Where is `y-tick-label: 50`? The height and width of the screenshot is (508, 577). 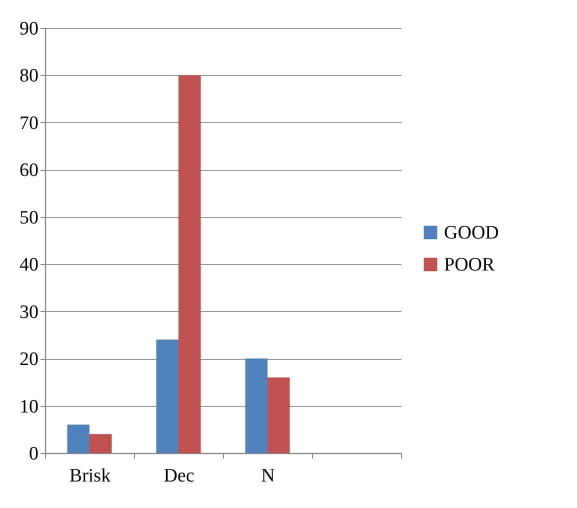 y-tick-label: 50 is located at coordinates (29, 217).